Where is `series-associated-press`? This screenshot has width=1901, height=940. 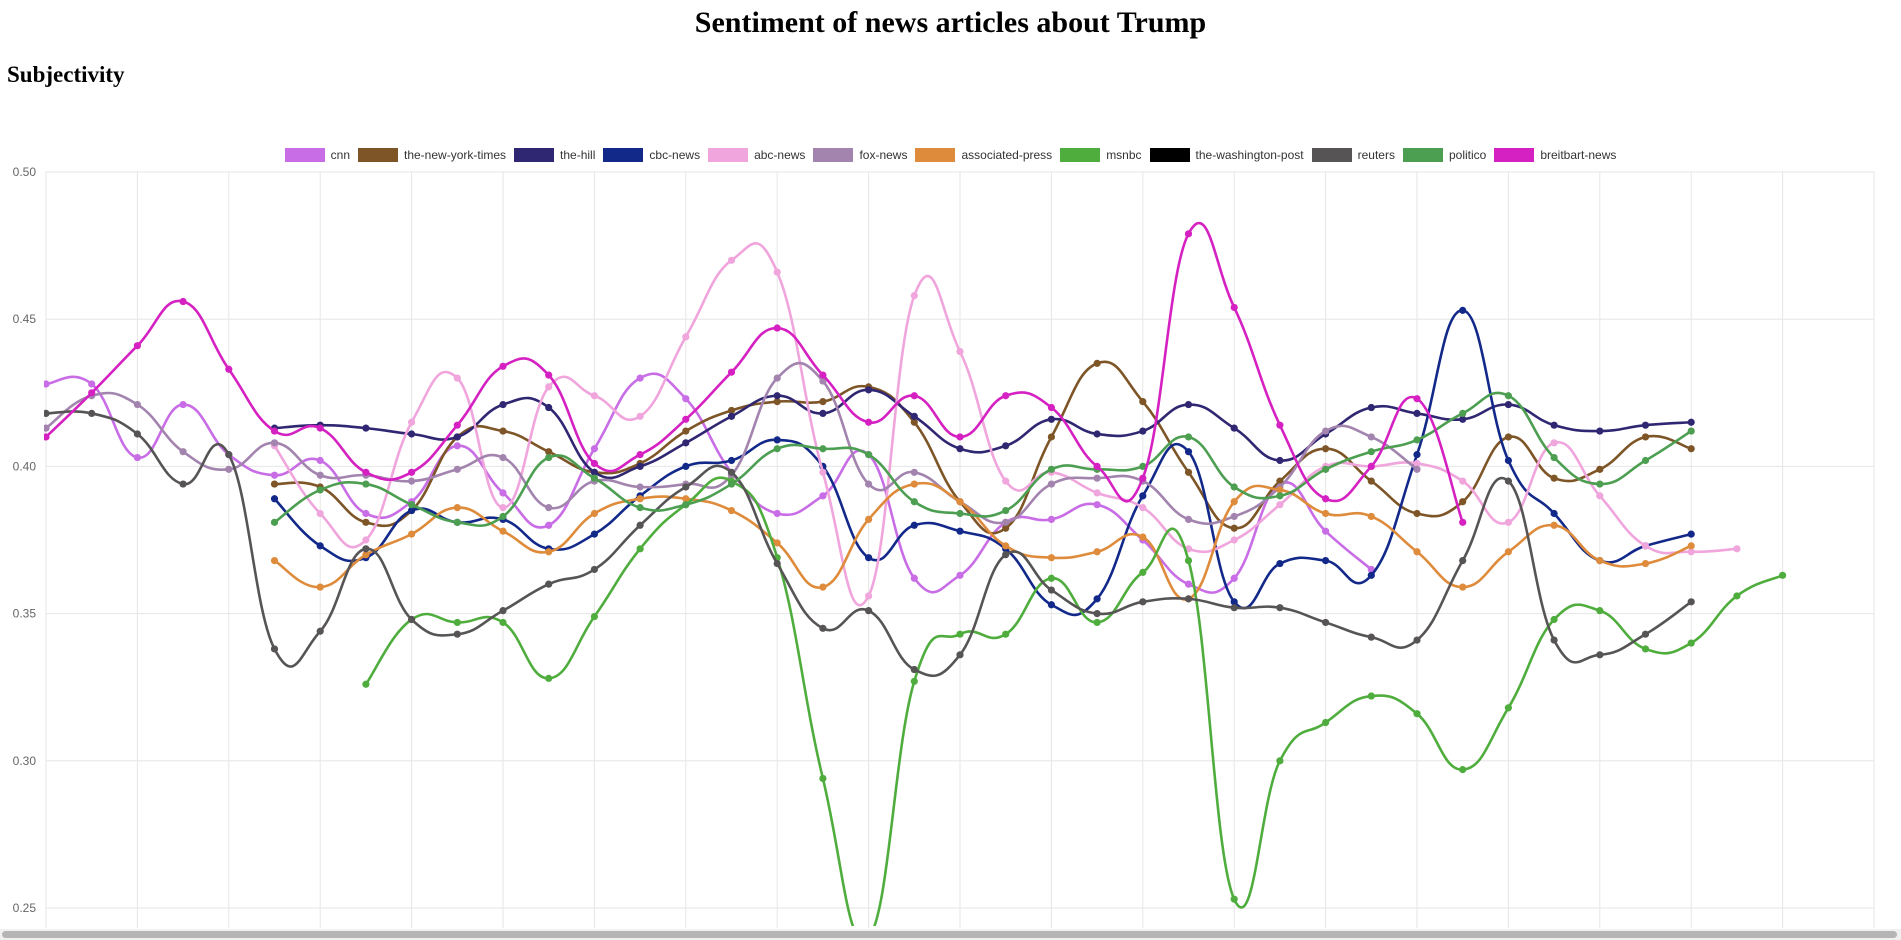
series-associated-press is located at coordinates (982, 541).